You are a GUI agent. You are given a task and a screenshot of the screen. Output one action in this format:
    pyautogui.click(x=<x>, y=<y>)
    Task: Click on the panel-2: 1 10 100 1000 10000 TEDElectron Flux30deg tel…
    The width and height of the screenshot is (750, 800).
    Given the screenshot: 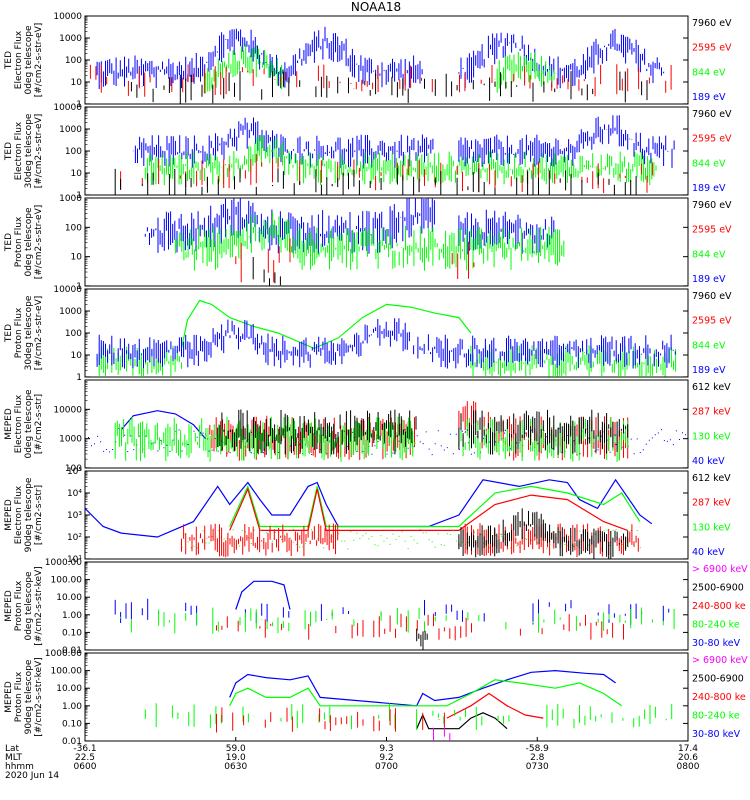 What is the action you would take?
    pyautogui.click(x=368, y=152)
    